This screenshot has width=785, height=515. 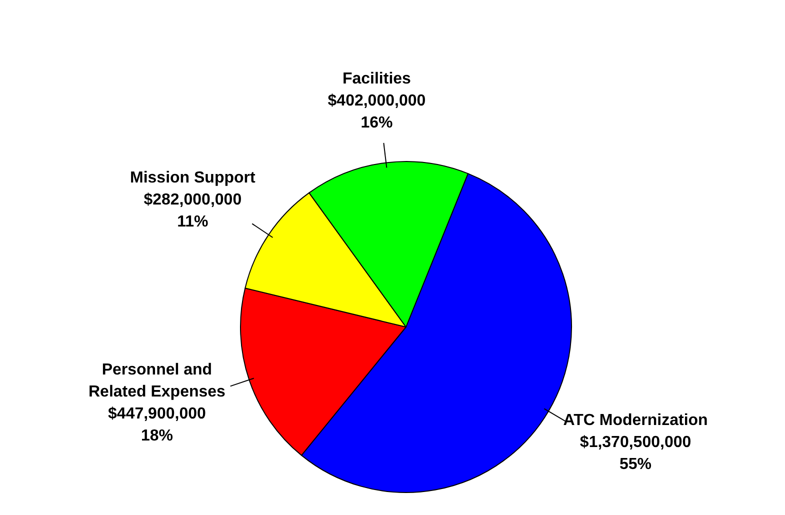 I want to click on slice-label: Mission Support, so click(x=193, y=178).